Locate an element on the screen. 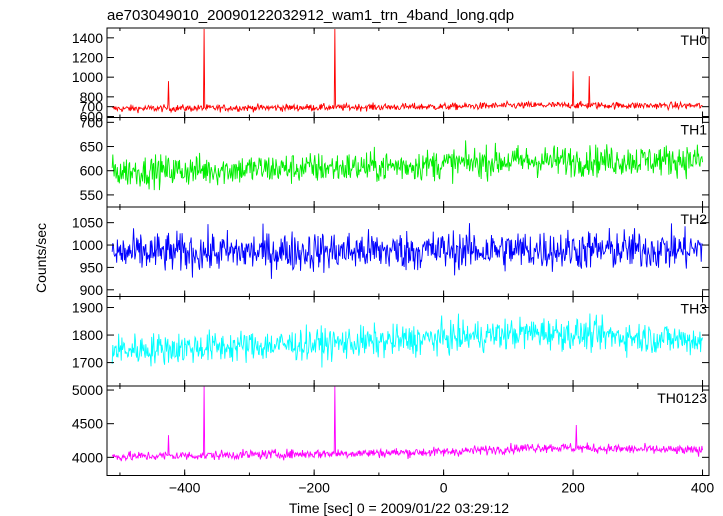 The width and height of the screenshot is (723, 516). y-axis-label: Counts/sec is located at coordinates (41, 258).